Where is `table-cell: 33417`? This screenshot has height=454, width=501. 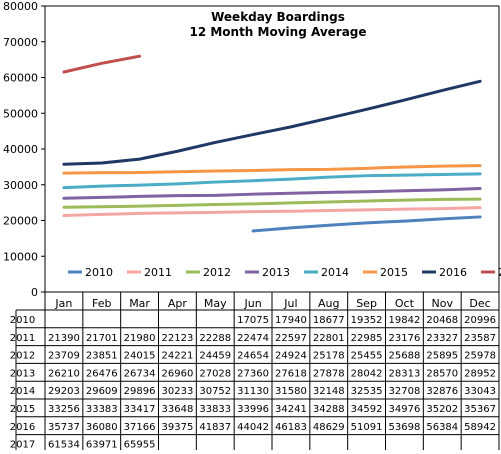
table-cell: 33417 is located at coordinates (140, 409).